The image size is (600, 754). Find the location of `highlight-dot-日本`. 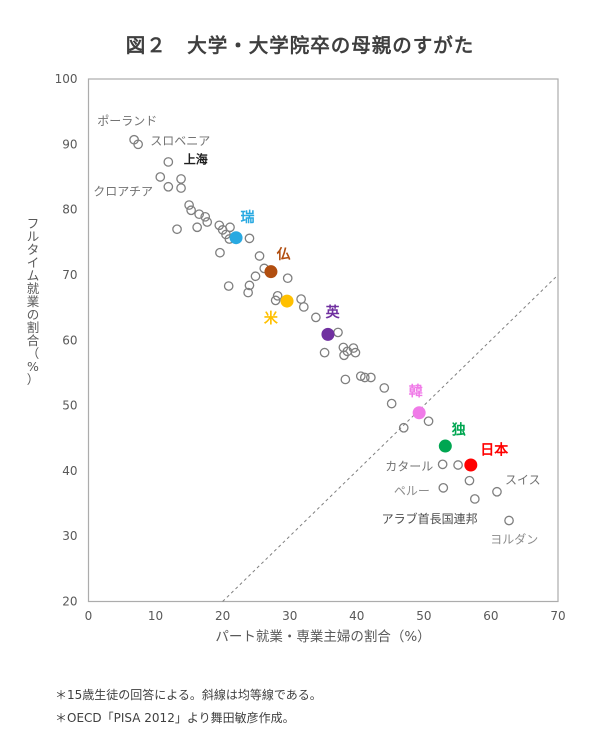

highlight-dot-日本 is located at coordinates (471, 465).